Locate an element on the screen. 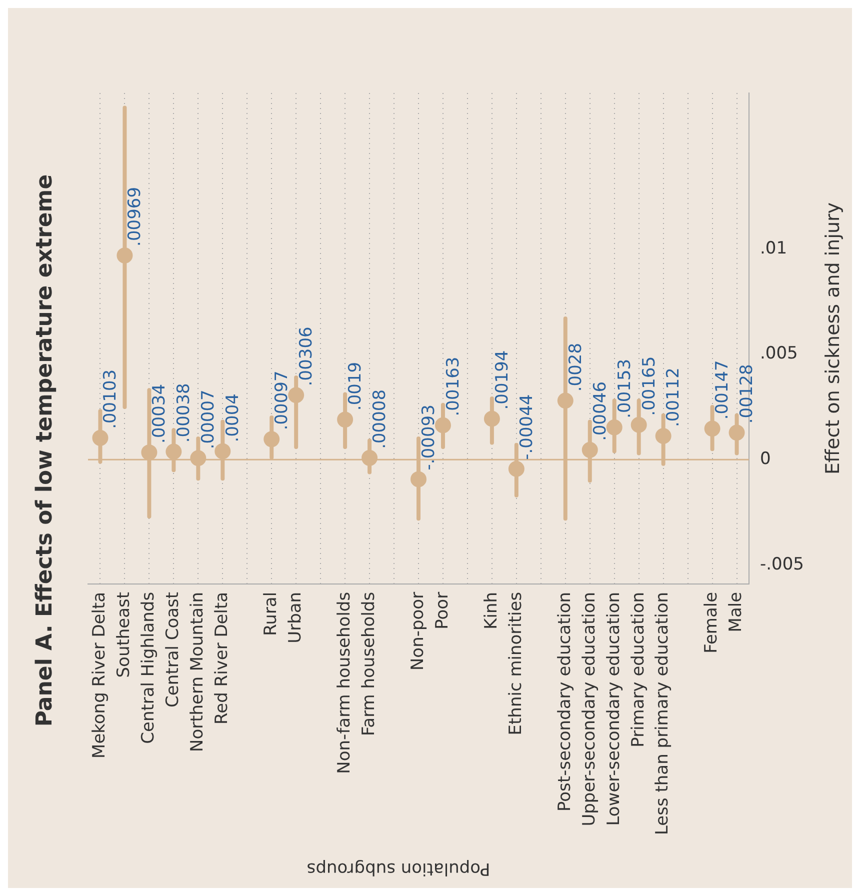  data-label: .00008 is located at coordinates (380, 419).